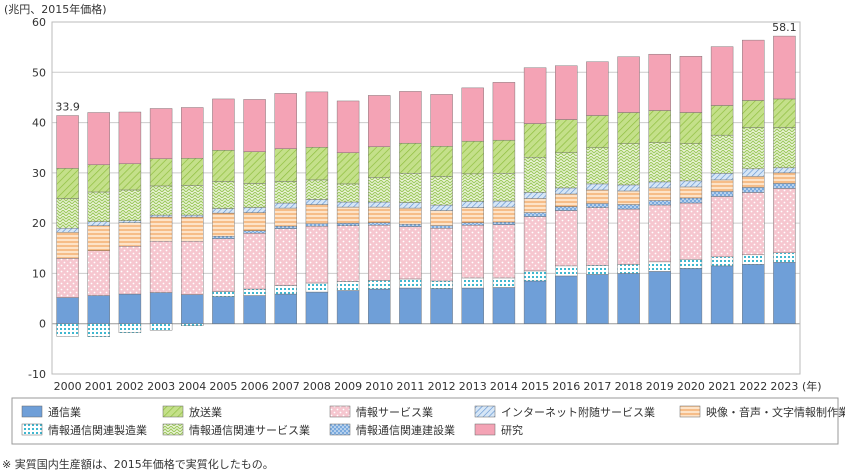  I want to click on x-tick-label: 2017, so click(597, 386).